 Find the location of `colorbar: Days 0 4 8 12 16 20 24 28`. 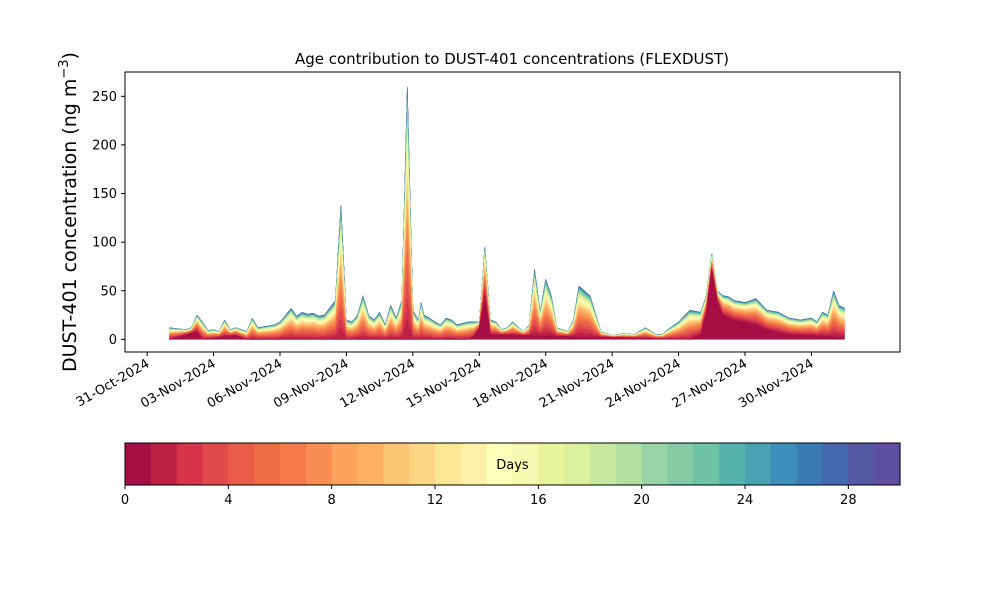

colorbar: Days 0 4 8 12 16 20 24 28 is located at coordinates (511, 475).